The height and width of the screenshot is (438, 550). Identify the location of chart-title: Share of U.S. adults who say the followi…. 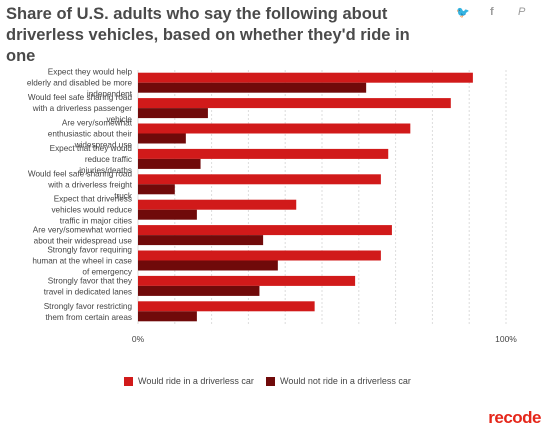
(208, 35).